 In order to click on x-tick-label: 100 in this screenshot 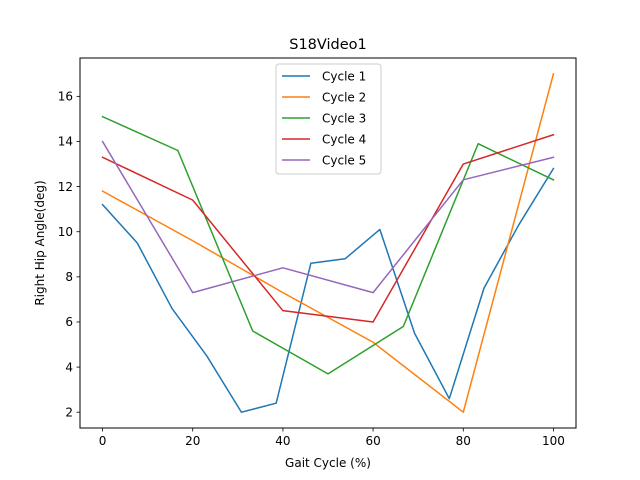, I will do `click(553, 441)`.